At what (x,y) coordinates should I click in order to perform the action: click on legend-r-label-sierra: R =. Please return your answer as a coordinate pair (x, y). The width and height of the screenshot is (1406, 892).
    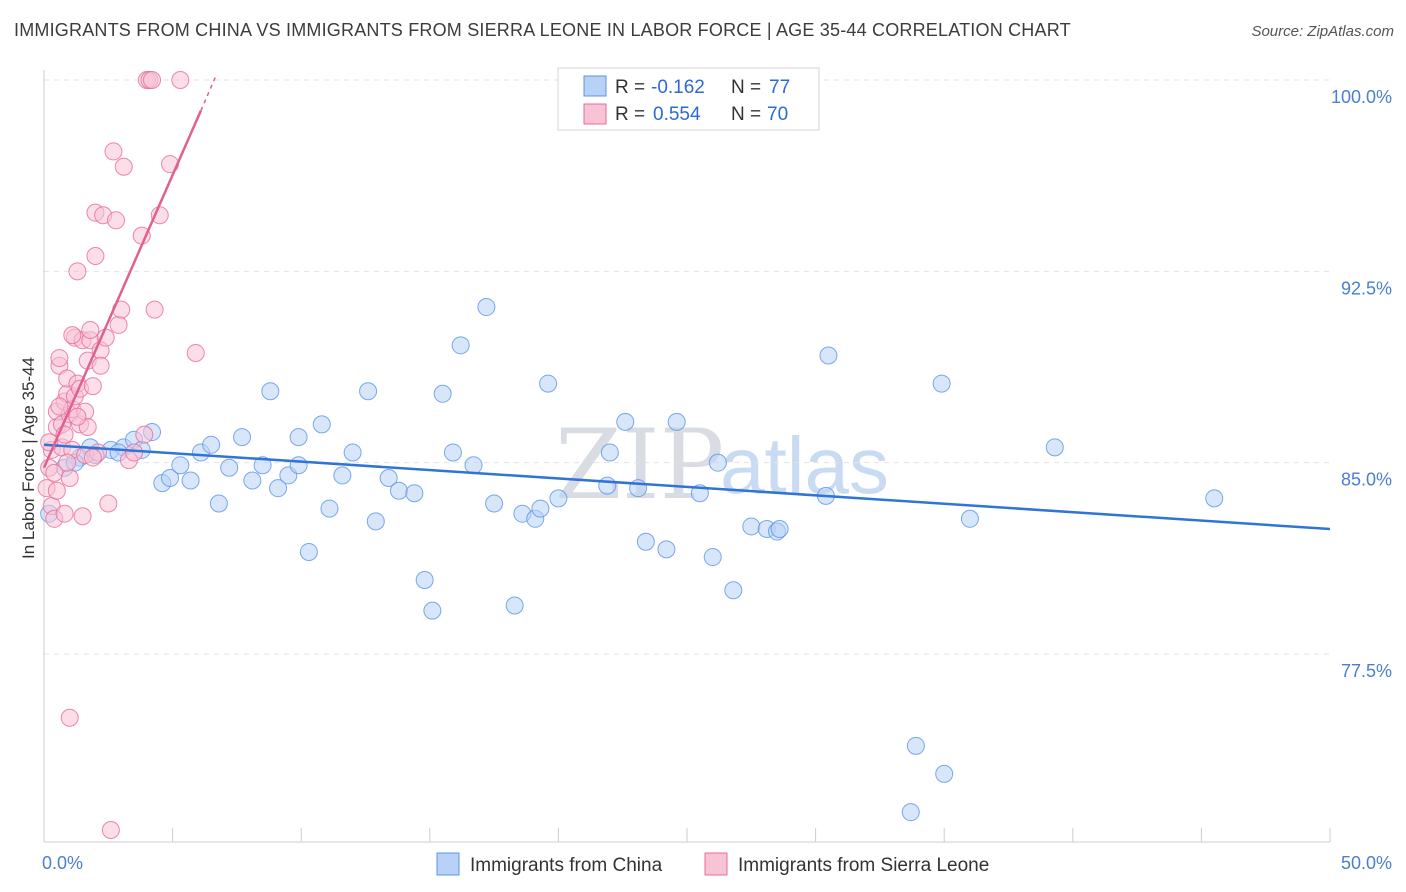
    Looking at the image, I should click on (630, 114).